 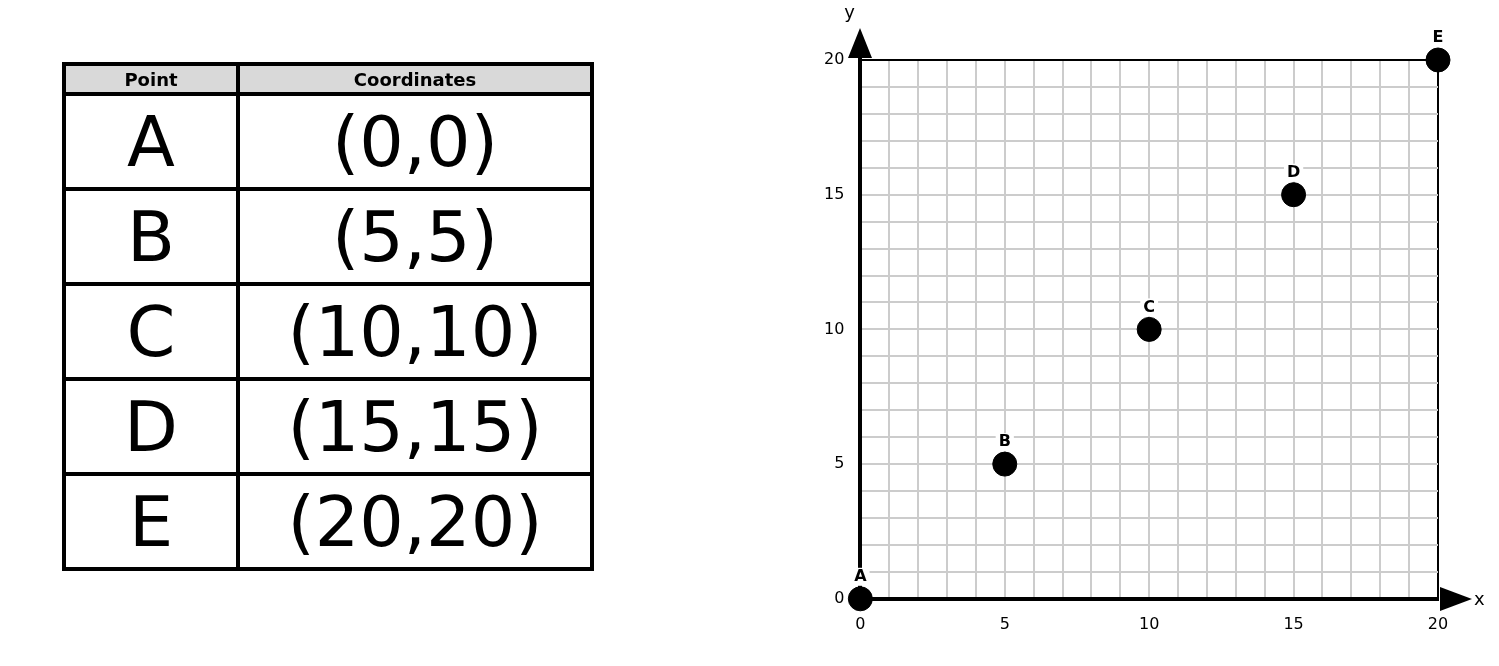 What do you see at coordinates (1004, 623) in the screenshot?
I see `x-tick-label: 5` at bounding box center [1004, 623].